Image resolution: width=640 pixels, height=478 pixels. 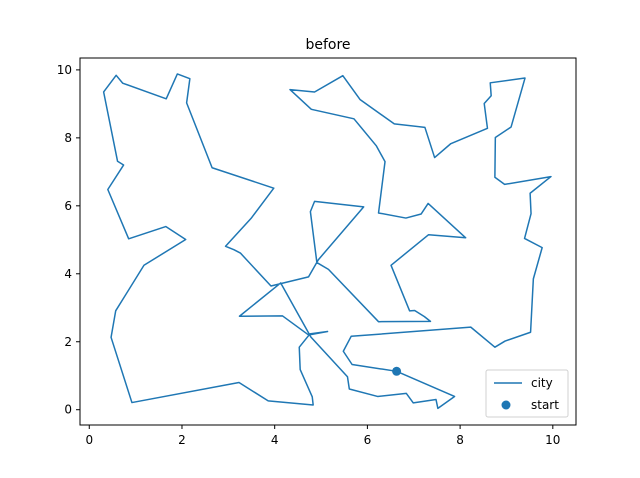 What do you see at coordinates (64, 70) in the screenshot?
I see `y-tick-label-10: 10` at bounding box center [64, 70].